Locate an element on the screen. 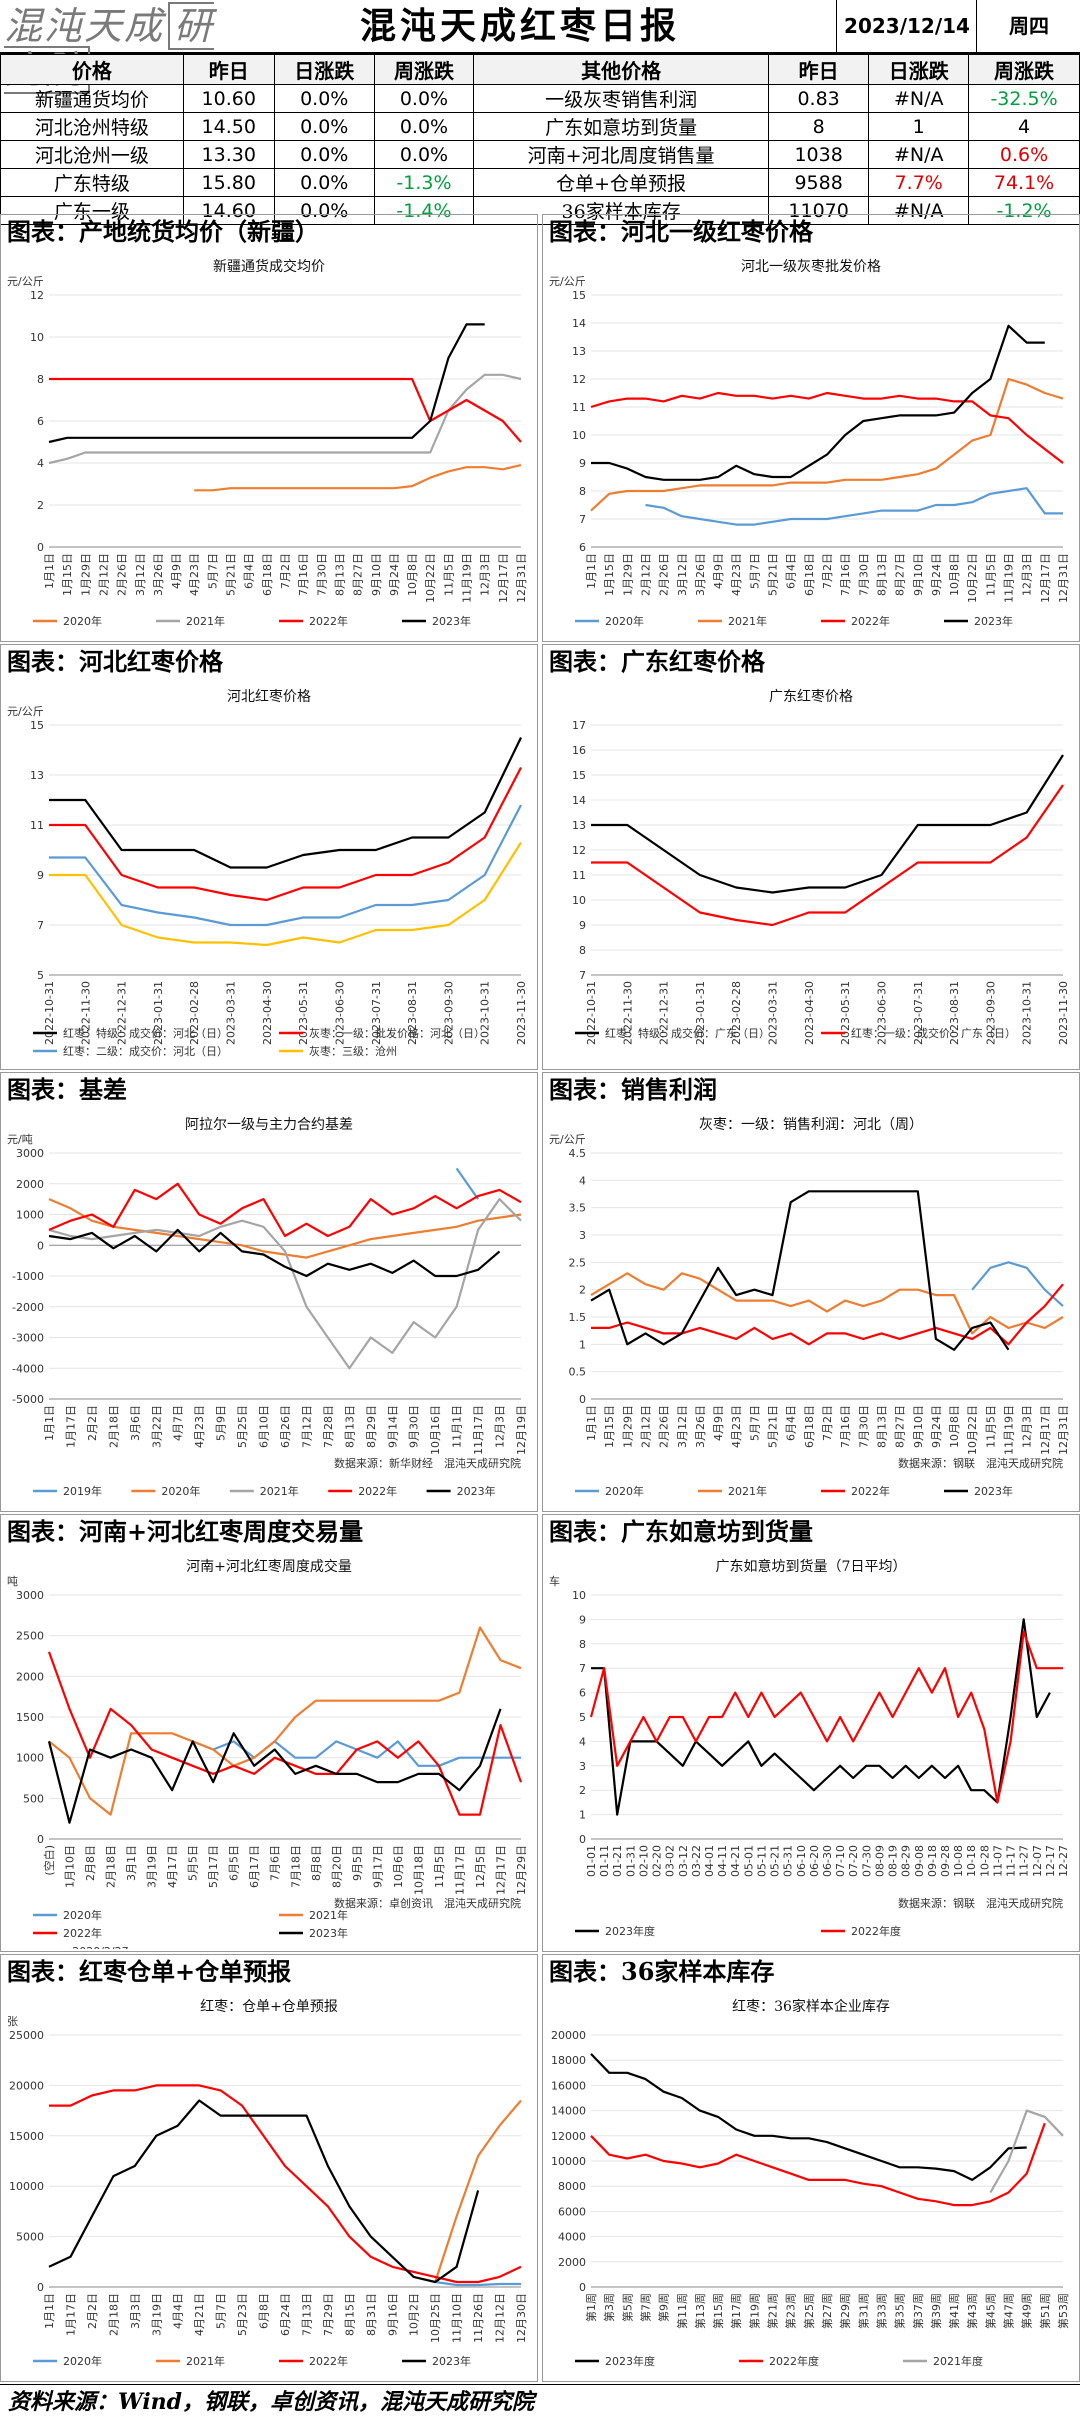  price-header-0: 价格 is located at coordinates (92, 69).